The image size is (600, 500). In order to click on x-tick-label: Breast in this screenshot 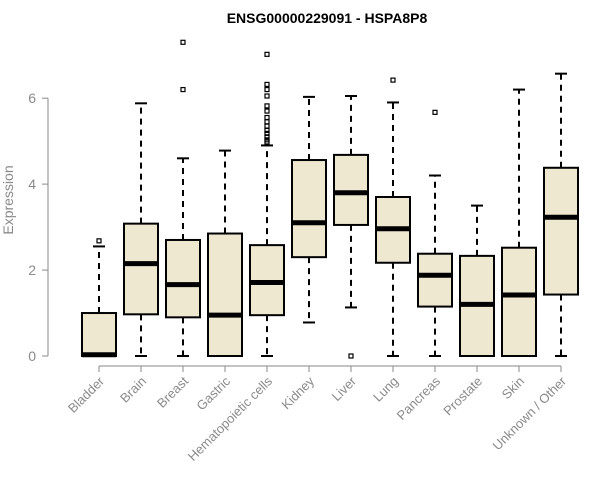, I will do `click(172, 391)`.